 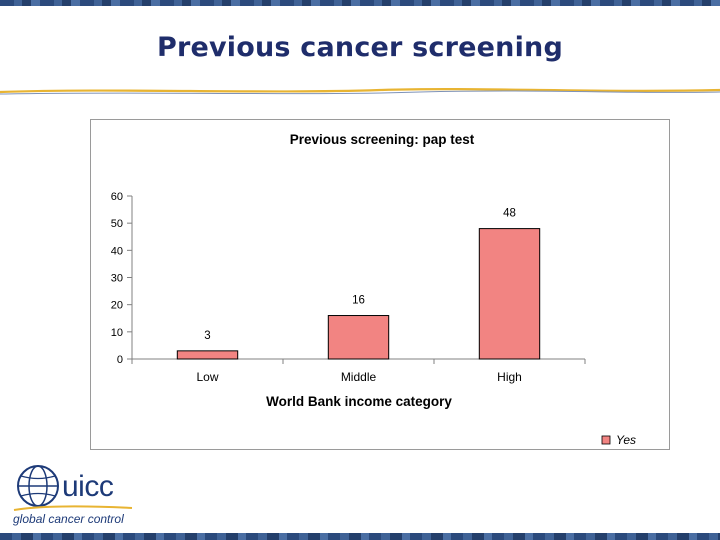 What do you see at coordinates (360, 47) in the screenshot?
I see `slide-title: Previous cancer screening` at bounding box center [360, 47].